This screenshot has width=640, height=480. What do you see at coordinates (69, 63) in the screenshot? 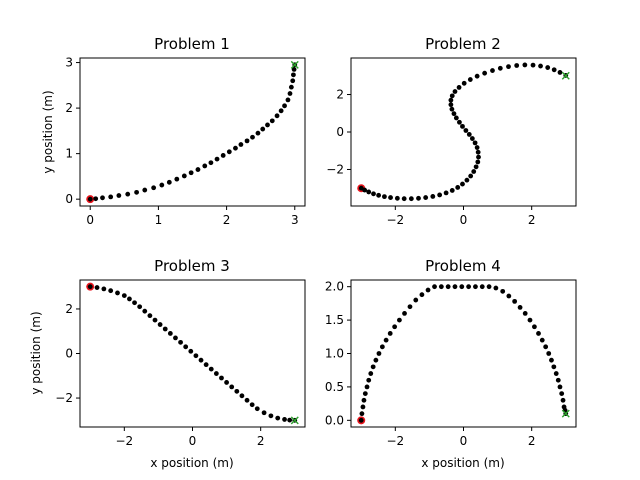
I see `y-tick-label: 3` at bounding box center [69, 63].